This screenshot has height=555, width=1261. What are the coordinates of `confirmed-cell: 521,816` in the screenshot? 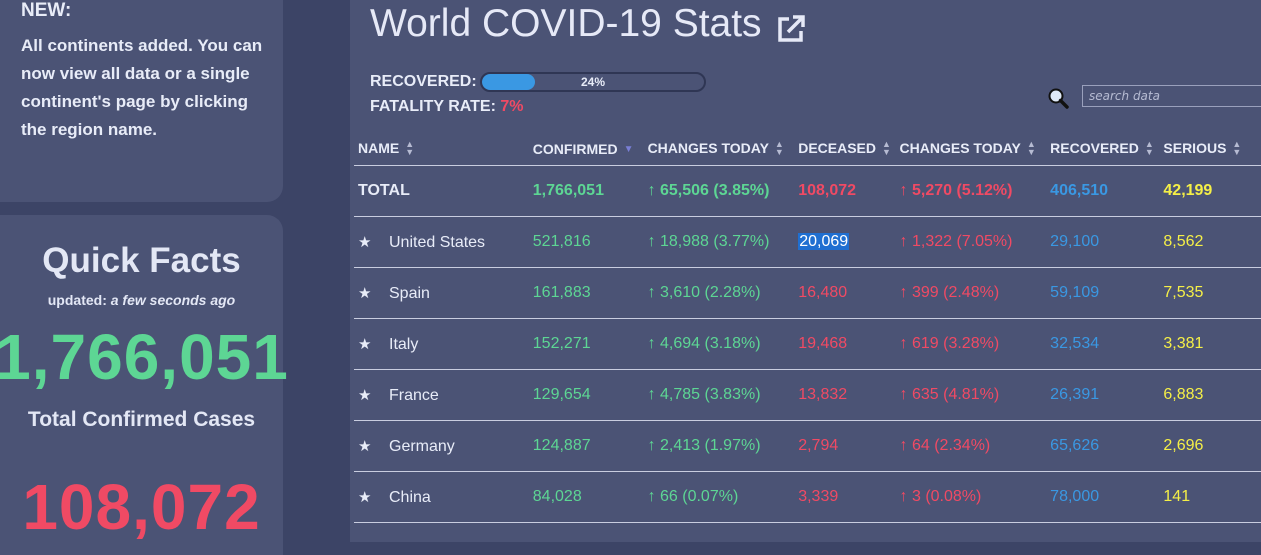 It's located at (586, 242).